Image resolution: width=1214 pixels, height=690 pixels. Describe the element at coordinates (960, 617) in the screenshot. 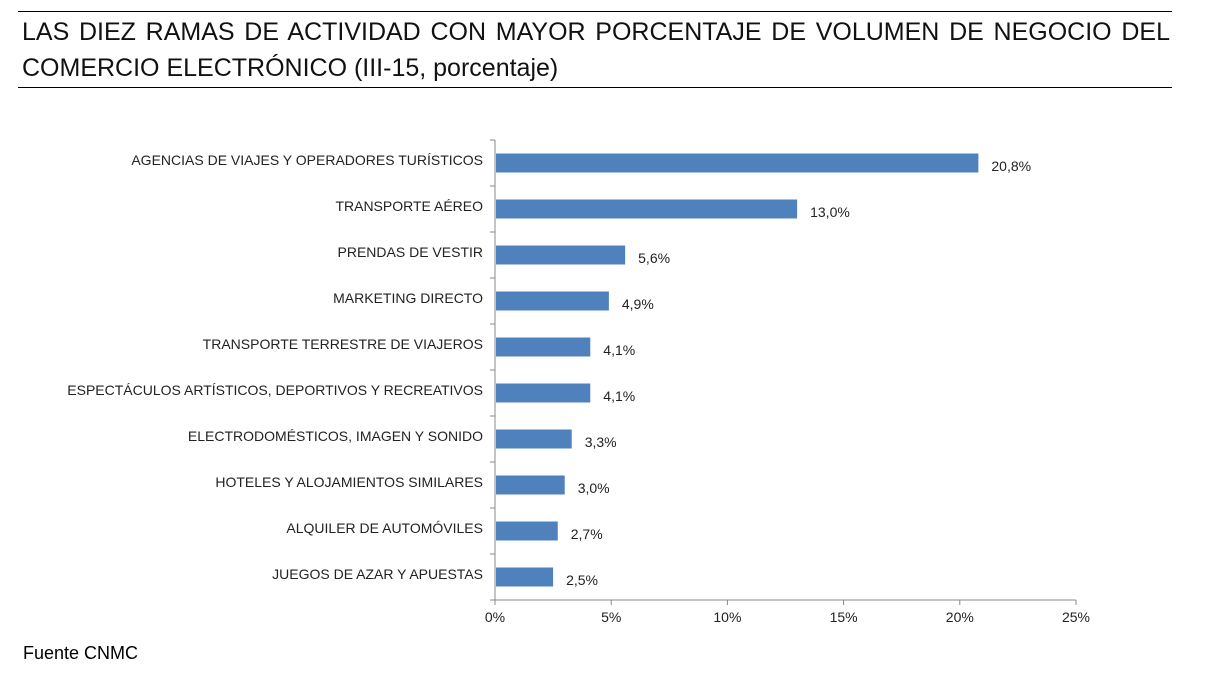

I see `x-tick-label: 20%` at that location.